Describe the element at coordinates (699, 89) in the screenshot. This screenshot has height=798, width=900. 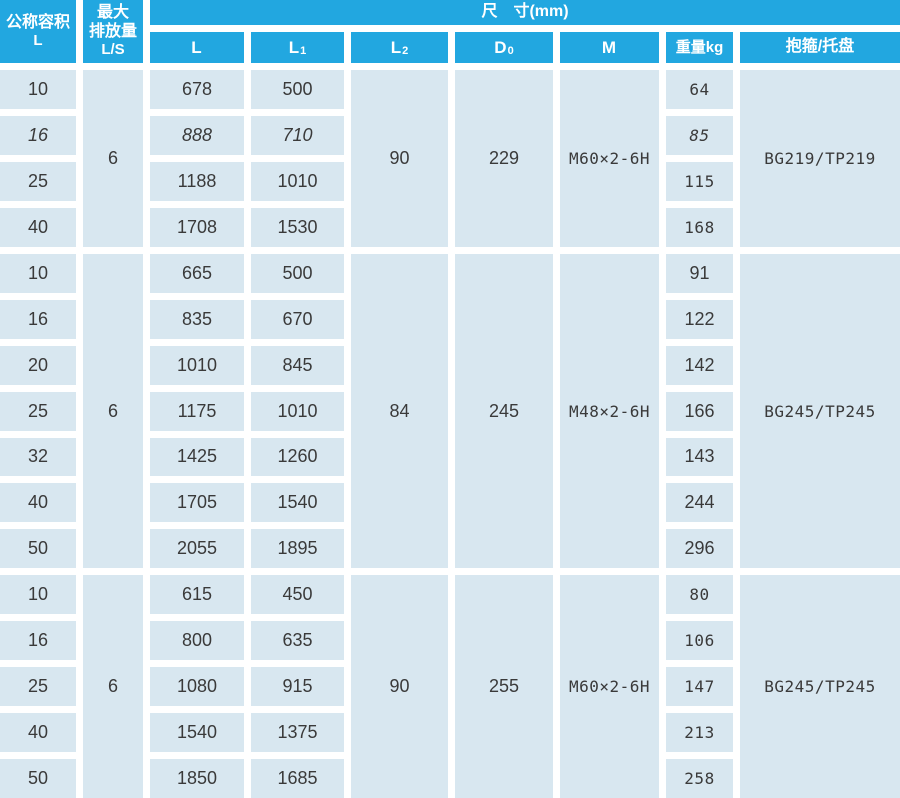
I see `cell-weight: 64` at that location.